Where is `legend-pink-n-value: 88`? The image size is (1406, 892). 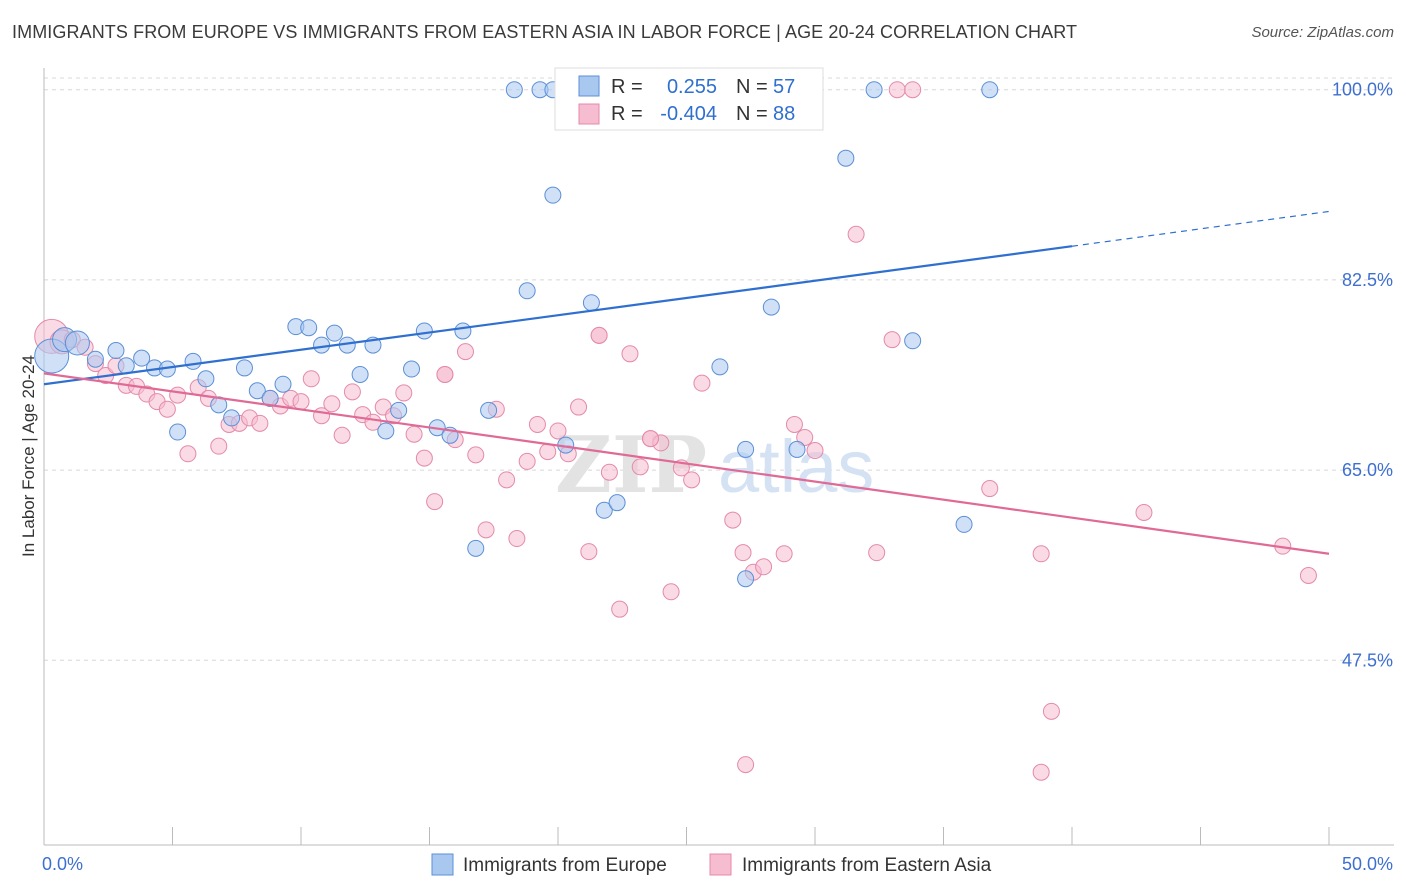
legend-pink-n-value: 88 is located at coordinates (784, 114).